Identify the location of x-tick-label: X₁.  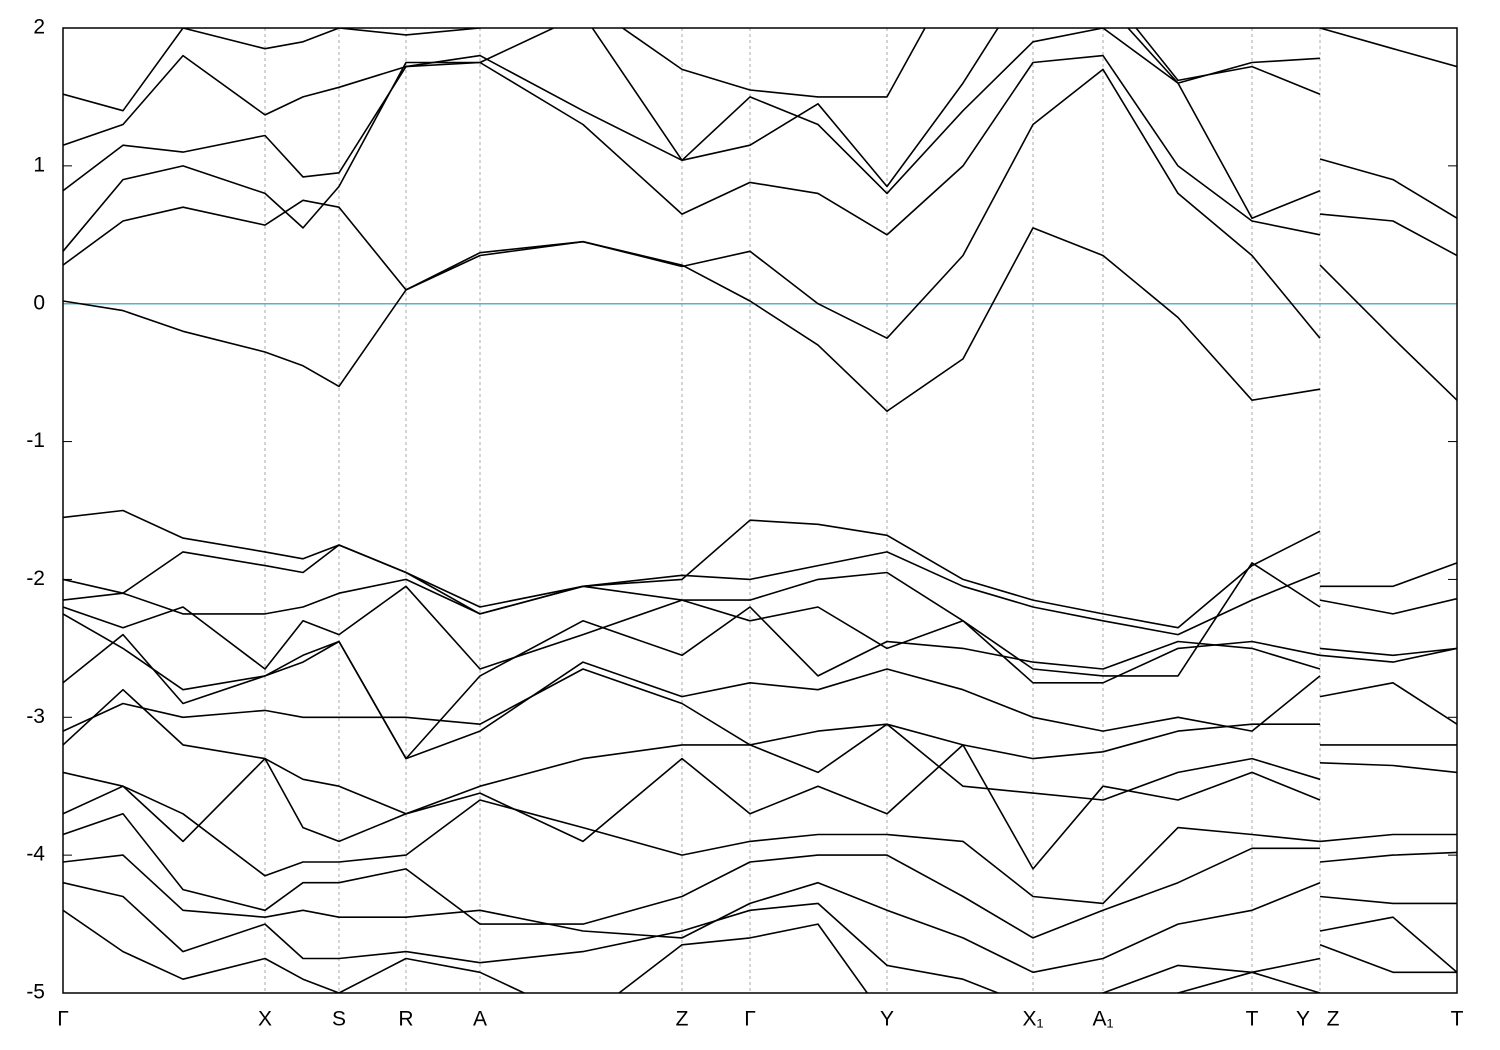
(1032, 1019).